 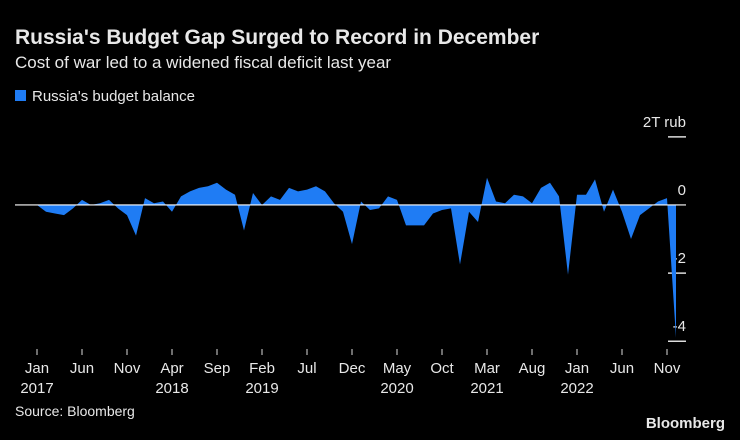 I want to click on x-year-label: 2018, so click(x=171, y=388).